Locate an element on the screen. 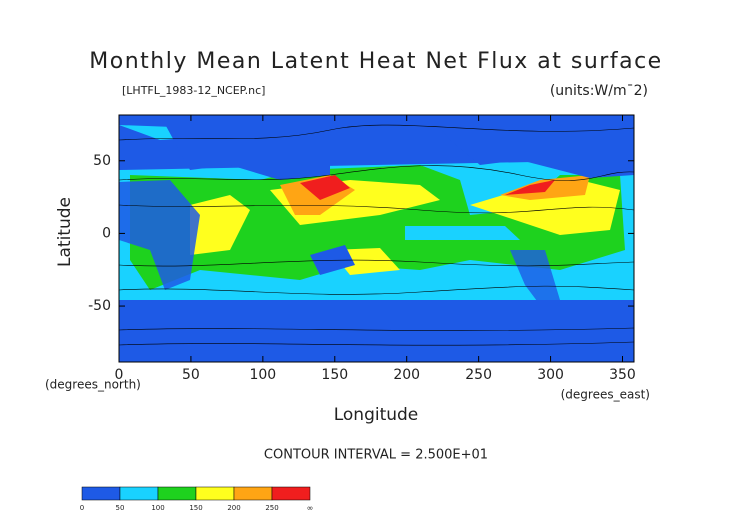 This screenshot has height=532, width=752. x-tick-label: 50 is located at coordinates (191, 375).